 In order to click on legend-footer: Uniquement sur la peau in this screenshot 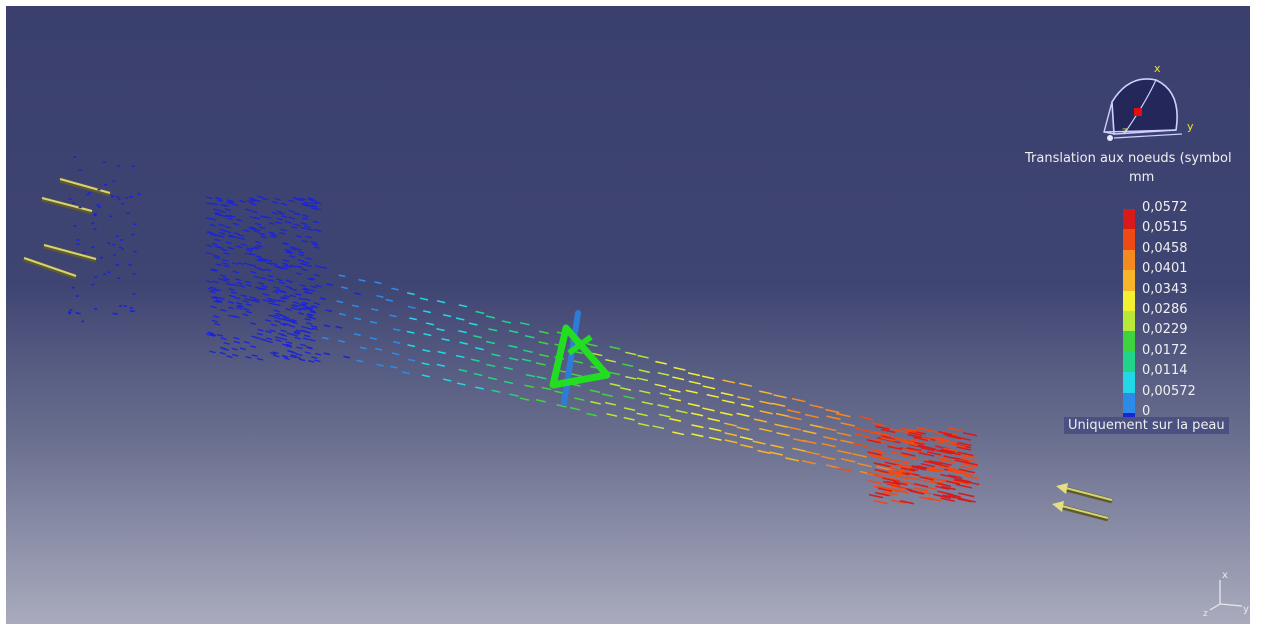, I will do `click(1146, 425)`.